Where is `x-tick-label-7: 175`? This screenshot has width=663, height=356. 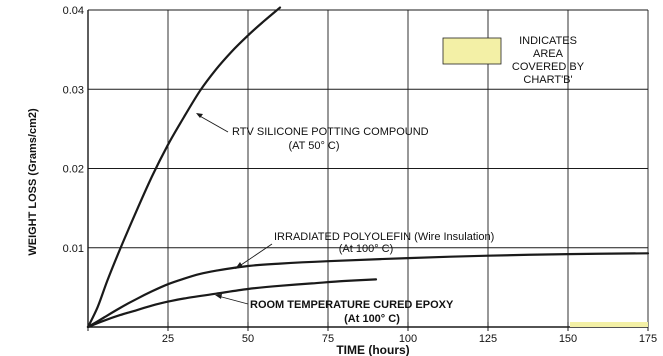 x-tick-label-7: 175 is located at coordinates (648, 339).